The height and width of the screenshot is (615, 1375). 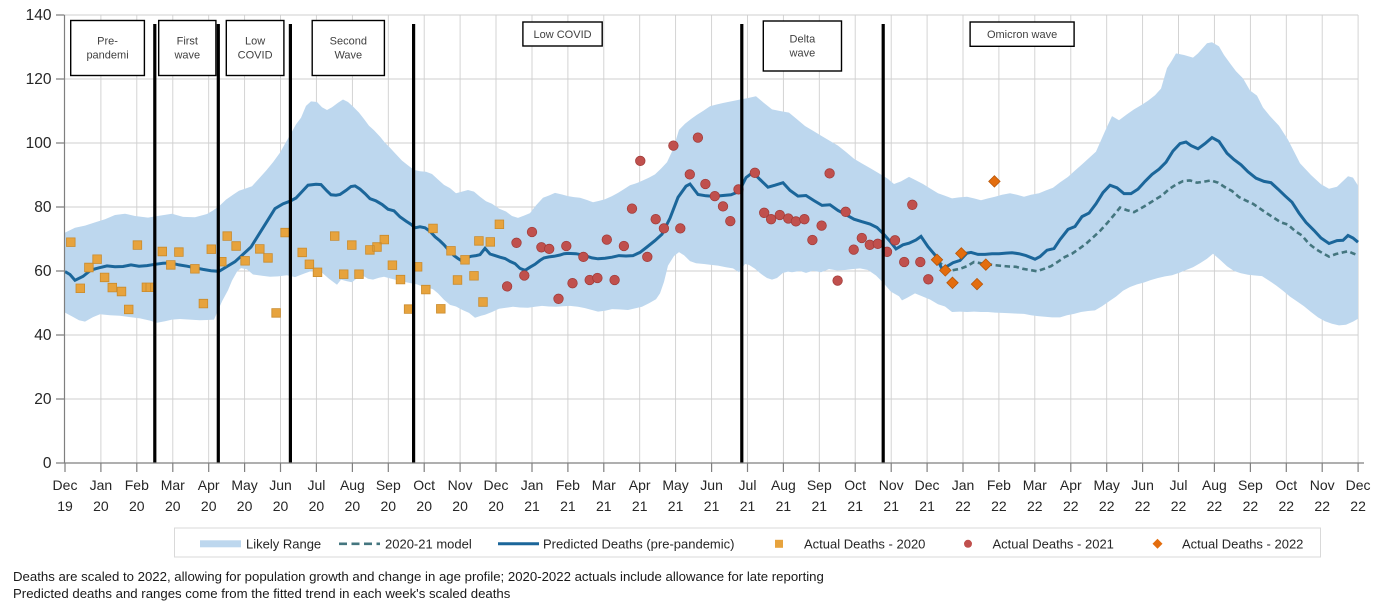 I want to click on svg-text: Actual Deaths - 2021, so click(x=1053, y=544).